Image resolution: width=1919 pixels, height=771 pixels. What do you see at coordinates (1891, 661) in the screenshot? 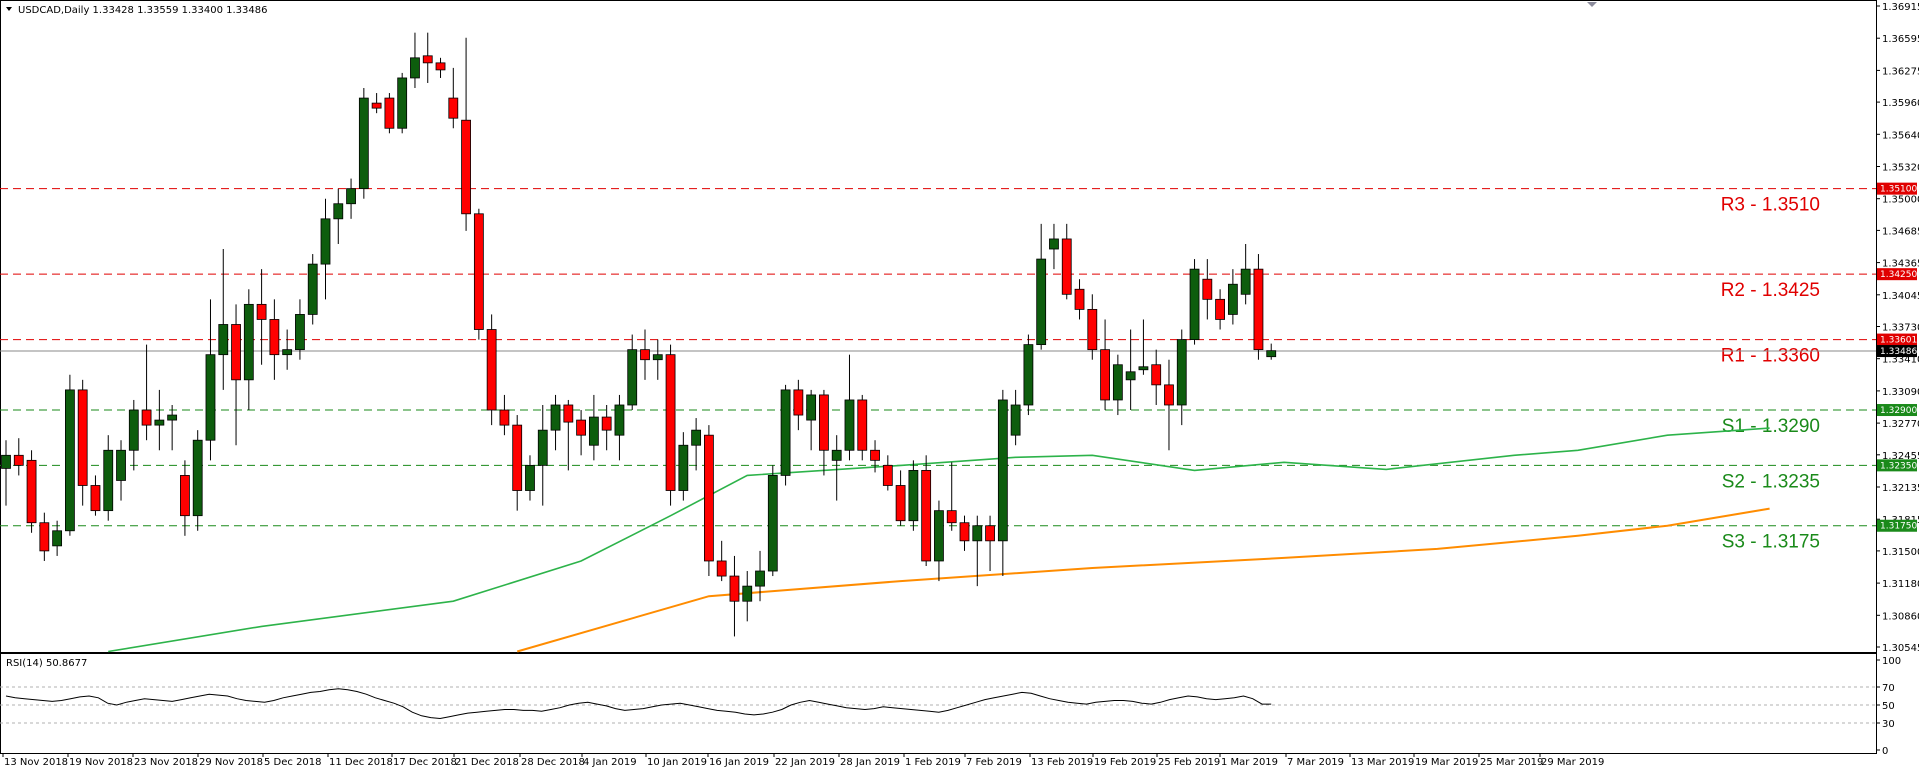
I see `rsi-tick-label: 100` at bounding box center [1891, 661].